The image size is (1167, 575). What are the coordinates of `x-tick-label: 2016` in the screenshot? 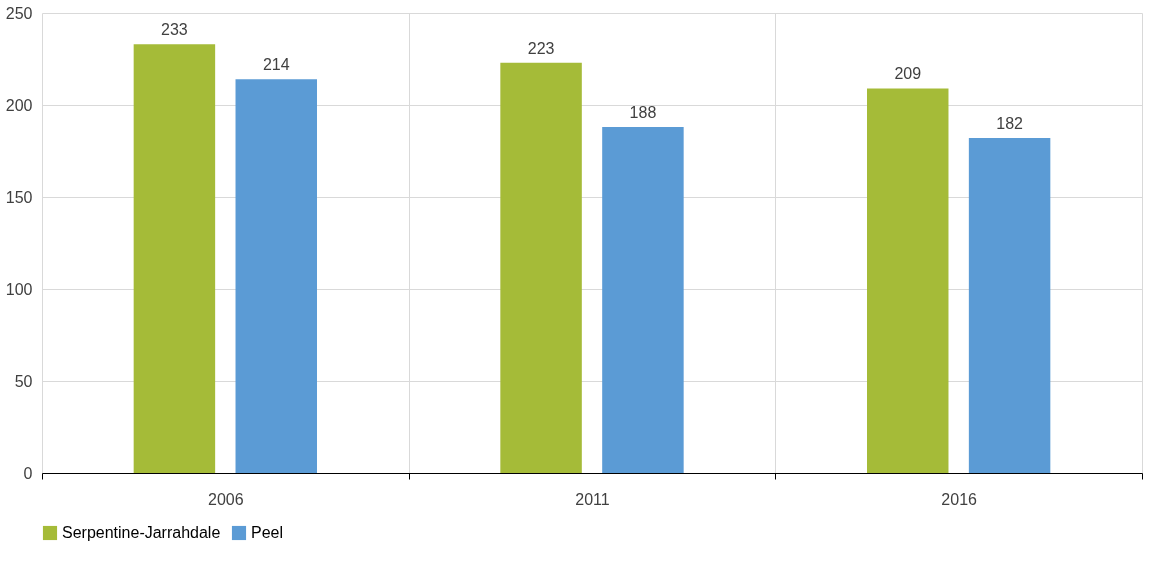 It's located at (959, 499).